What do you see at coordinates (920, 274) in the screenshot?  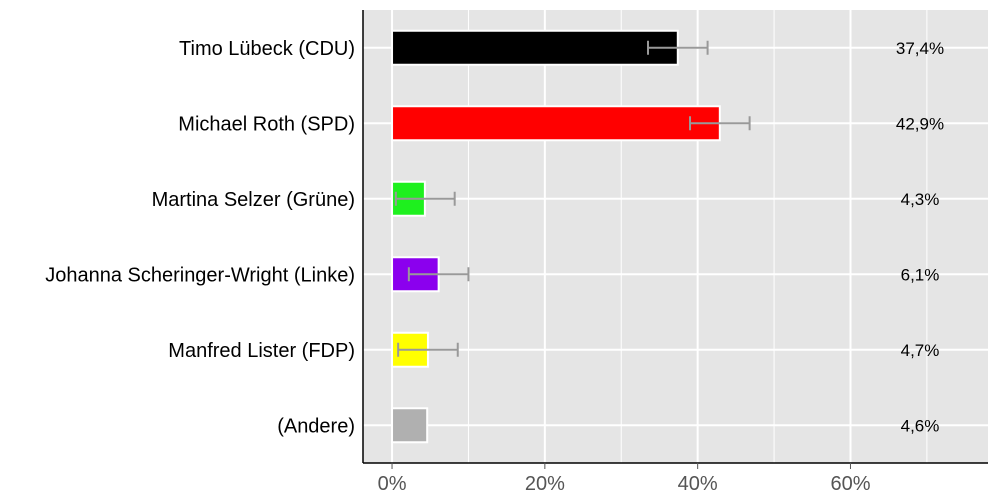 I see `value-label: 6,1%` at bounding box center [920, 274].